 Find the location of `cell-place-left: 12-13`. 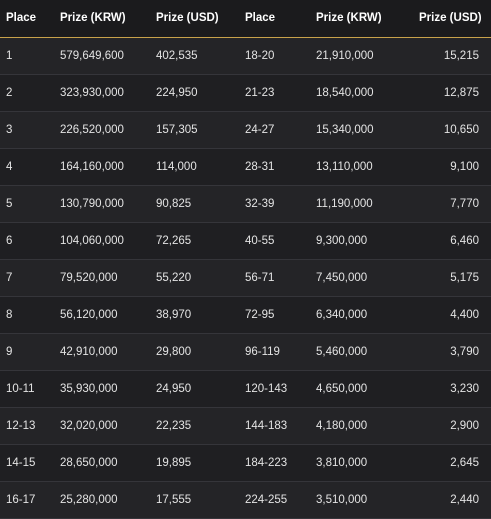

cell-place-left: 12-13 is located at coordinates (27, 426).